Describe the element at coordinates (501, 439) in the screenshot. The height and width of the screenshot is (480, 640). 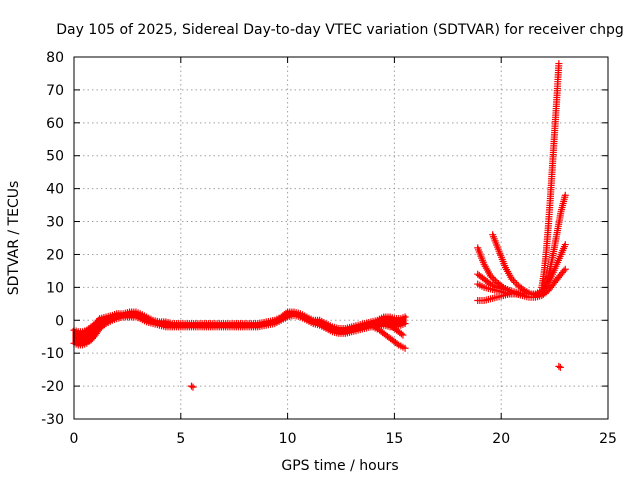
I see `x-tick-label: 20` at that location.